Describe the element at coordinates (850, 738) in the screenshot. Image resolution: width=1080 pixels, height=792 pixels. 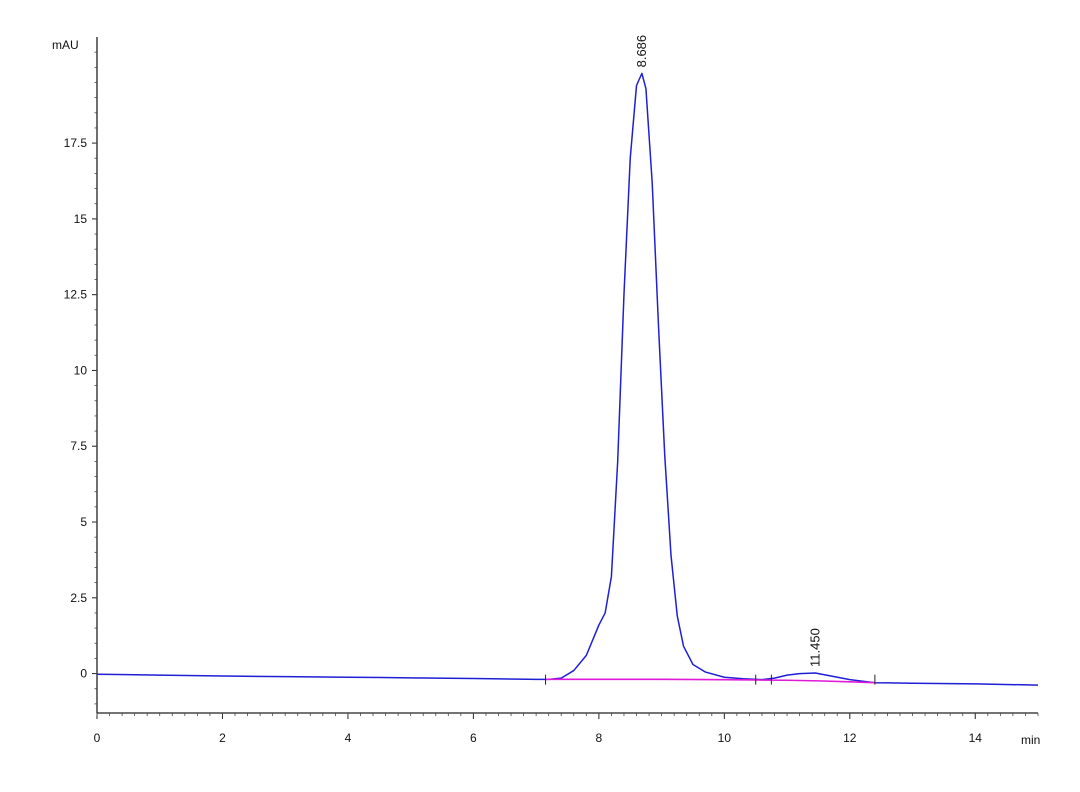
I see `x-tick-label: 12` at that location.